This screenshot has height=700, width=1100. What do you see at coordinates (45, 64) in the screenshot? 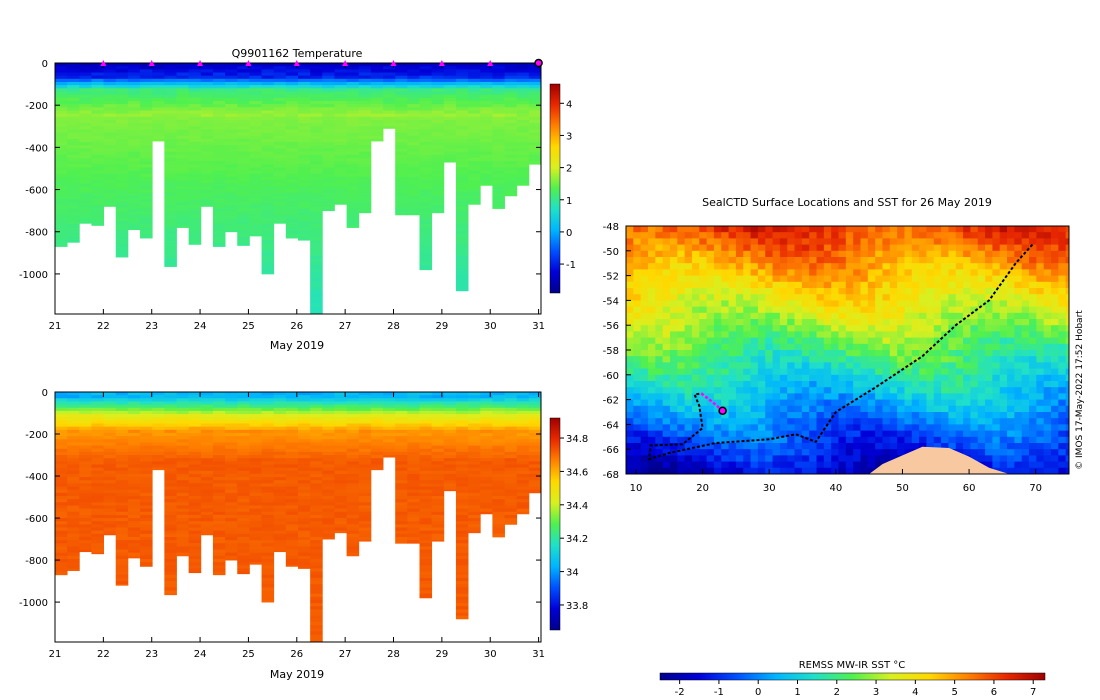
I see `y-tick-label: 0` at bounding box center [45, 64].